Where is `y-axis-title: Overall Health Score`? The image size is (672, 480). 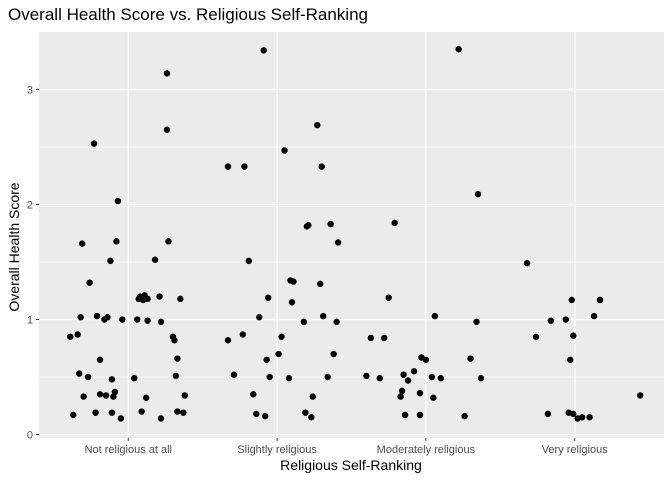 y-axis-title: Overall Health Score is located at coordinates (14, 246).